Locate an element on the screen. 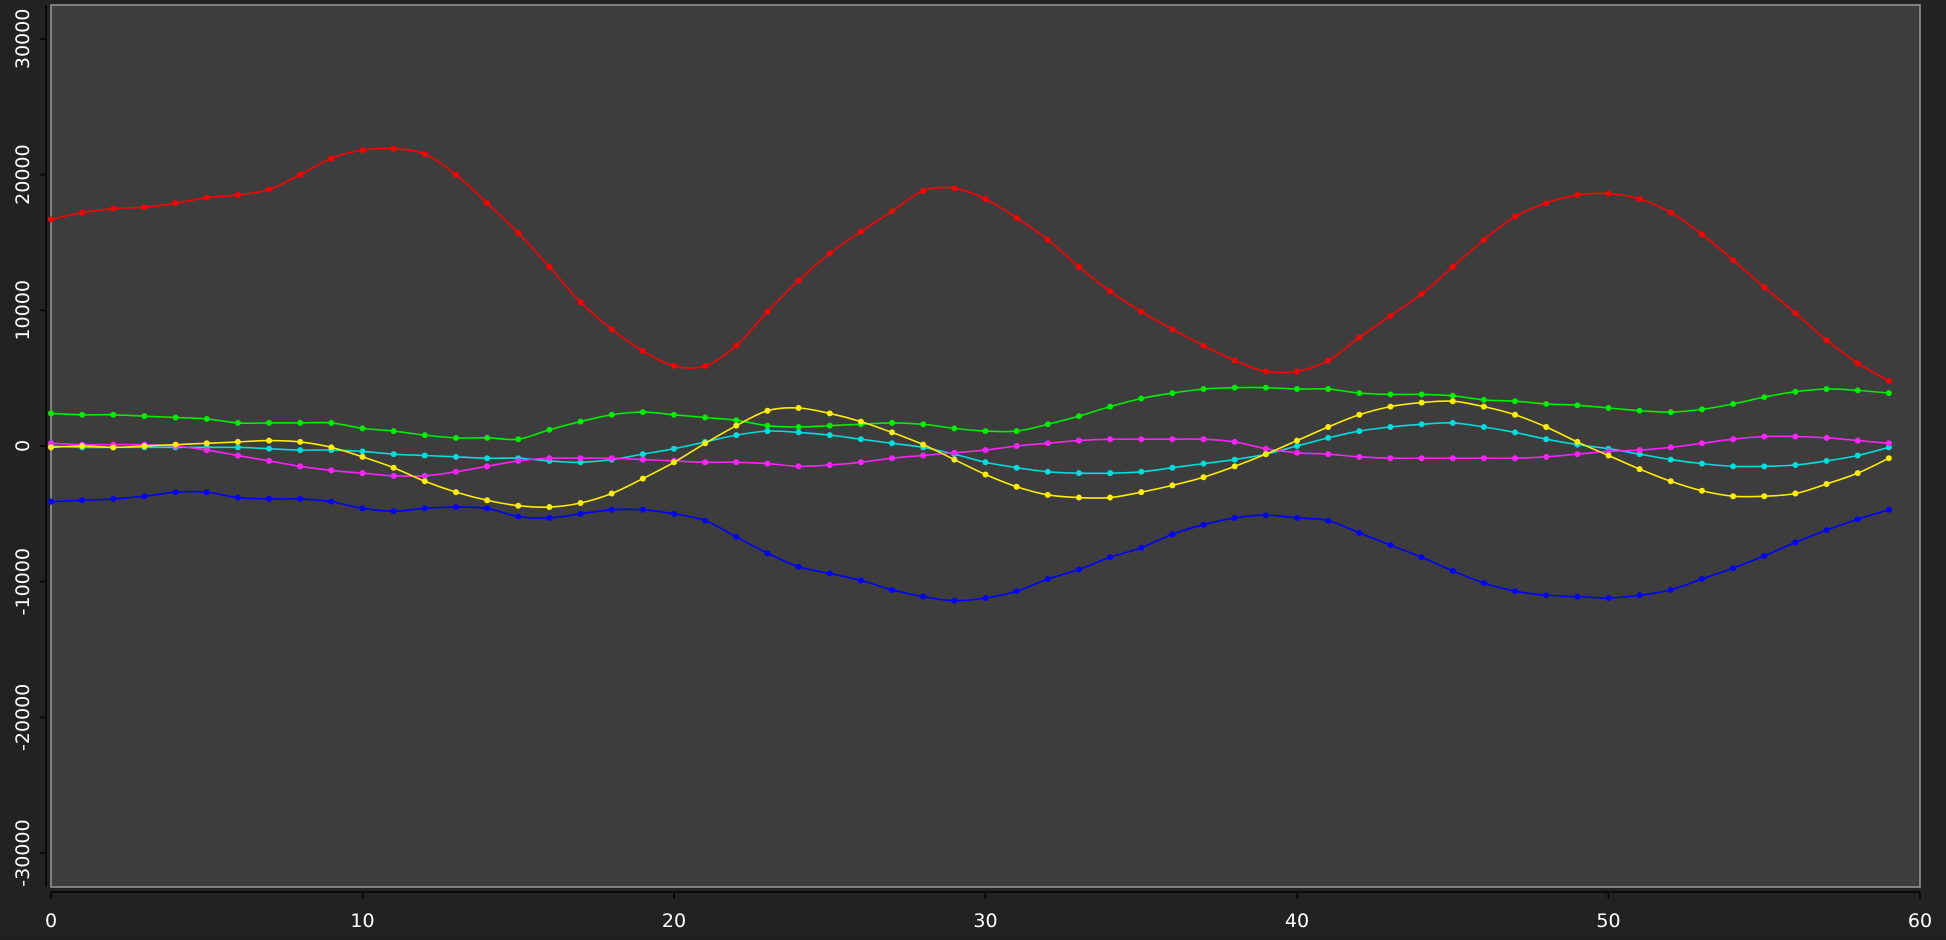 This screenshot has width=1946, height=940. x-tick-label: 40 is located at coordinates (1297, 921).